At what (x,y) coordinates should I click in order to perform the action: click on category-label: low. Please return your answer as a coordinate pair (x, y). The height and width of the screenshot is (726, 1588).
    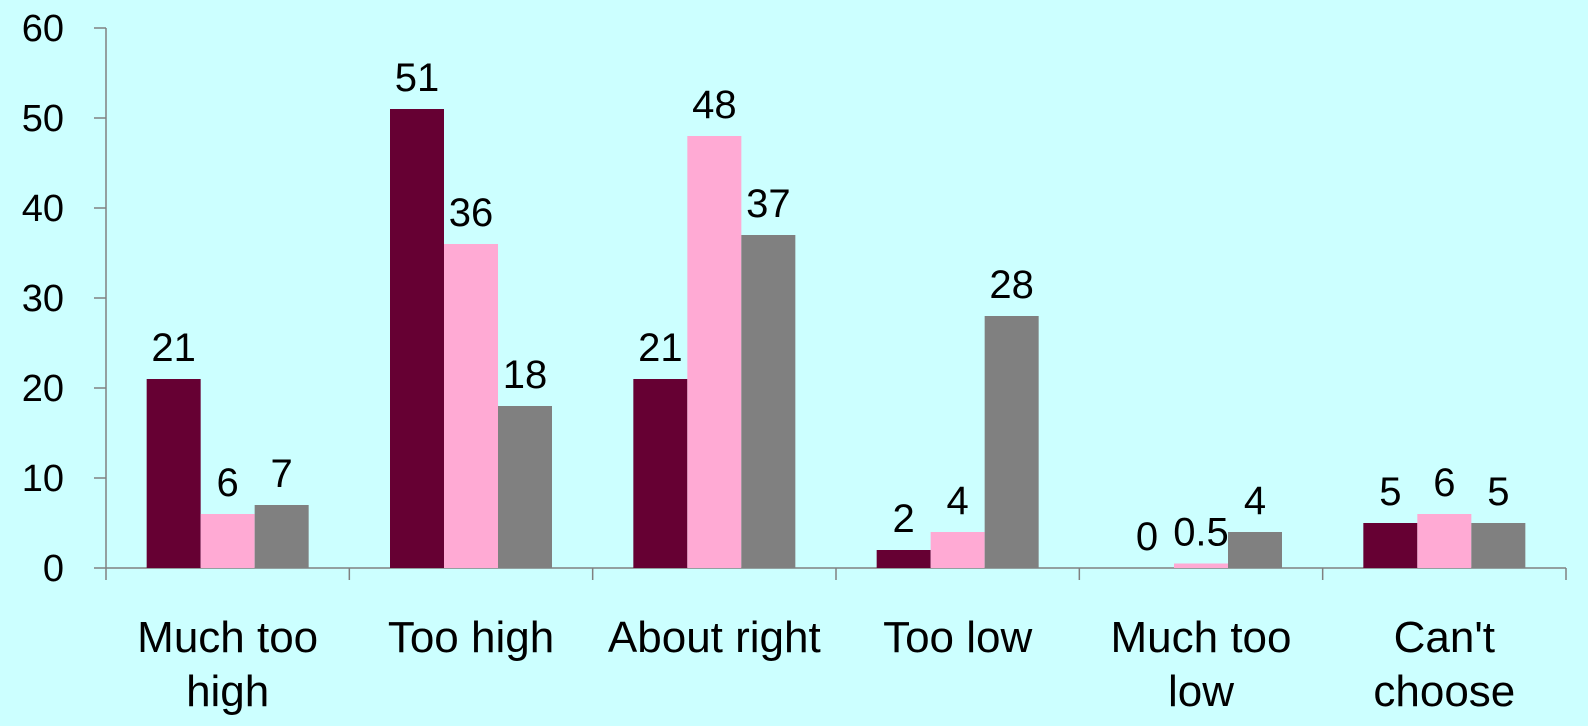
    Looking at the image, I should click on (1201, 691).